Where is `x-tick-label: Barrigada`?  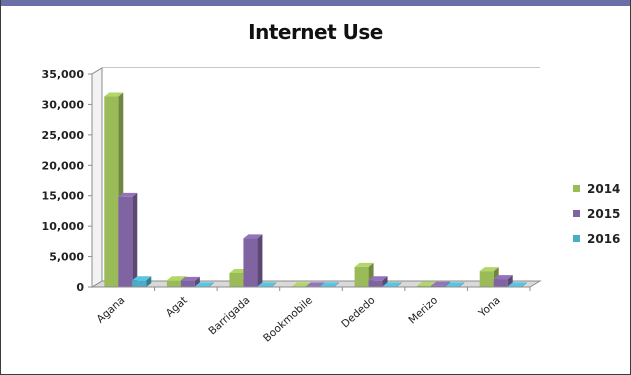 x-tick-label: Barrigada is located at coordinates (229, 315).